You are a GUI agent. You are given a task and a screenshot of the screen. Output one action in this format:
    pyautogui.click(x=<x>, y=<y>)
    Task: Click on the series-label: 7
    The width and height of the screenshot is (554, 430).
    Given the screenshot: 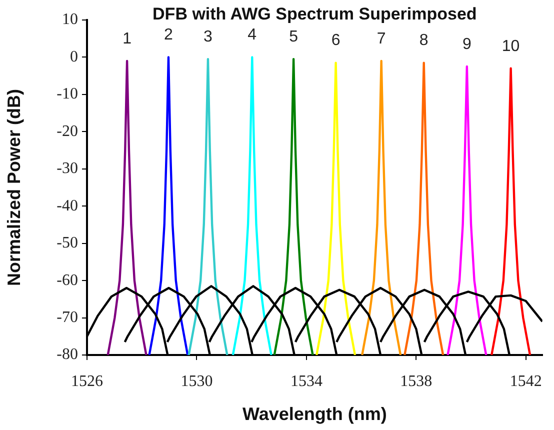 What is the action you would take?
    pyautogui.click(x=381, y=39)
    